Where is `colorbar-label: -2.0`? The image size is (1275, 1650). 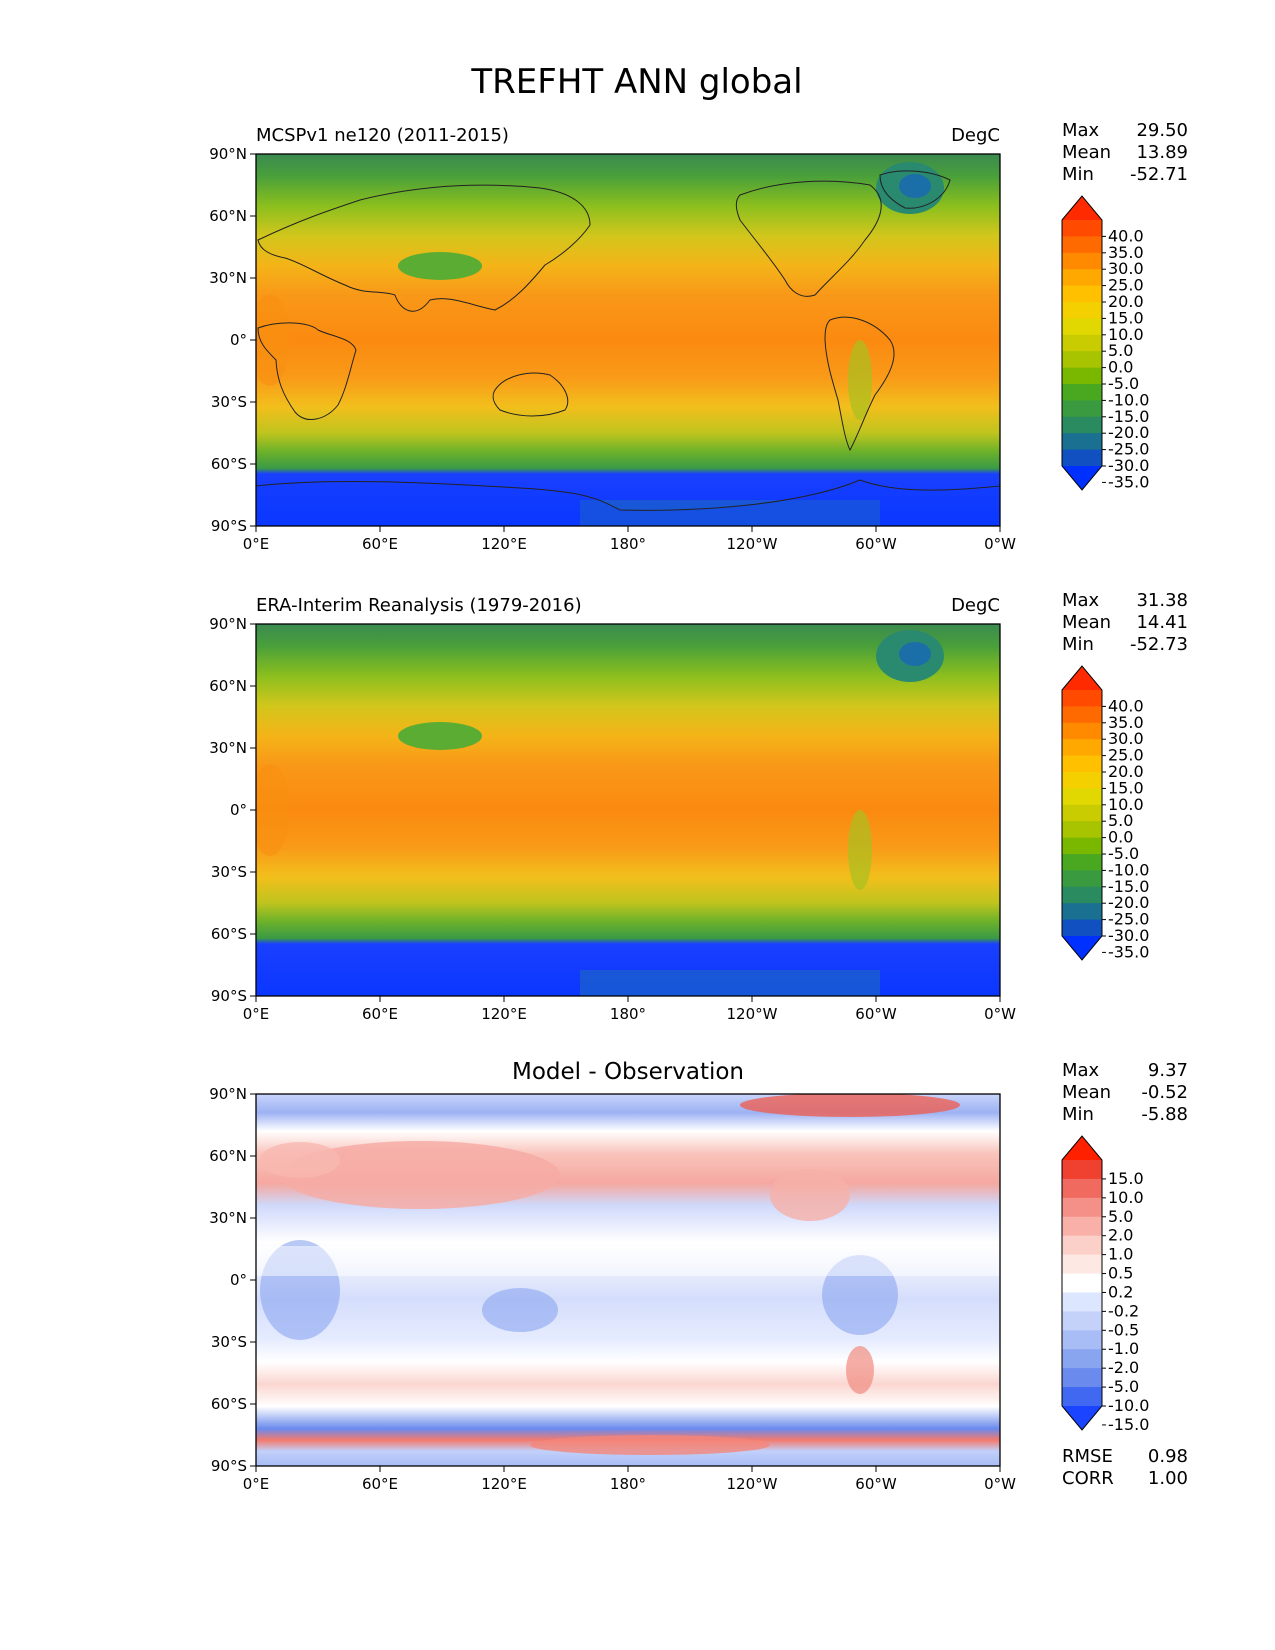 colorbar-label: -2.0 is located at coordinates (1123, 1367).